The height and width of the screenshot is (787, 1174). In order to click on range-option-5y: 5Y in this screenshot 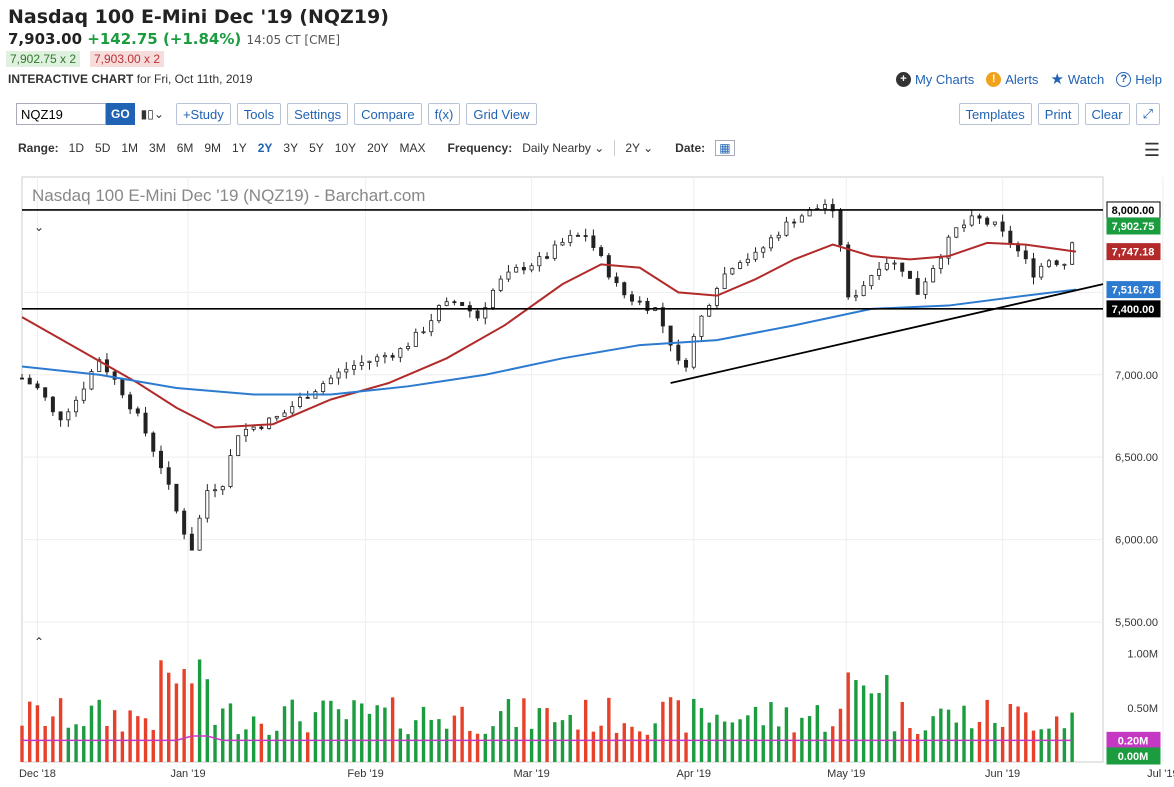, I will do `click(316, 148)`.